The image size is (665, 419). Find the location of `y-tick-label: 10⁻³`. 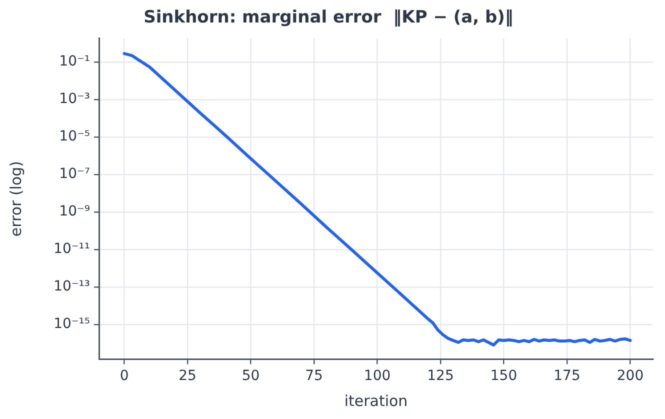

y-tick-label: 10⁻³ is located at coordinates (74, 99).